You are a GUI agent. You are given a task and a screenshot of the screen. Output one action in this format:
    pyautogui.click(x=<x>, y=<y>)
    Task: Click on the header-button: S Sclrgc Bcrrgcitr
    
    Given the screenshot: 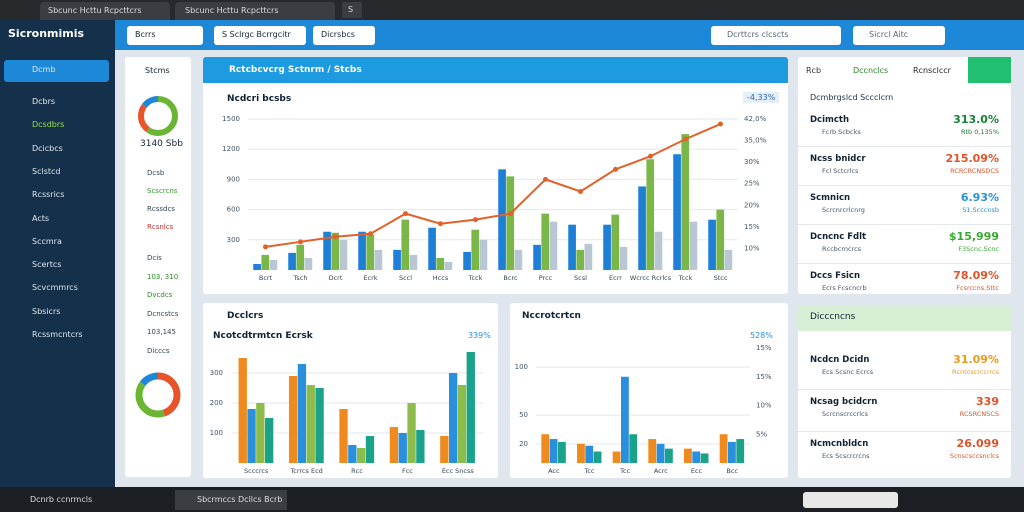 What is the action you would take?
    pyautogui.click(x=260, y=35)
    